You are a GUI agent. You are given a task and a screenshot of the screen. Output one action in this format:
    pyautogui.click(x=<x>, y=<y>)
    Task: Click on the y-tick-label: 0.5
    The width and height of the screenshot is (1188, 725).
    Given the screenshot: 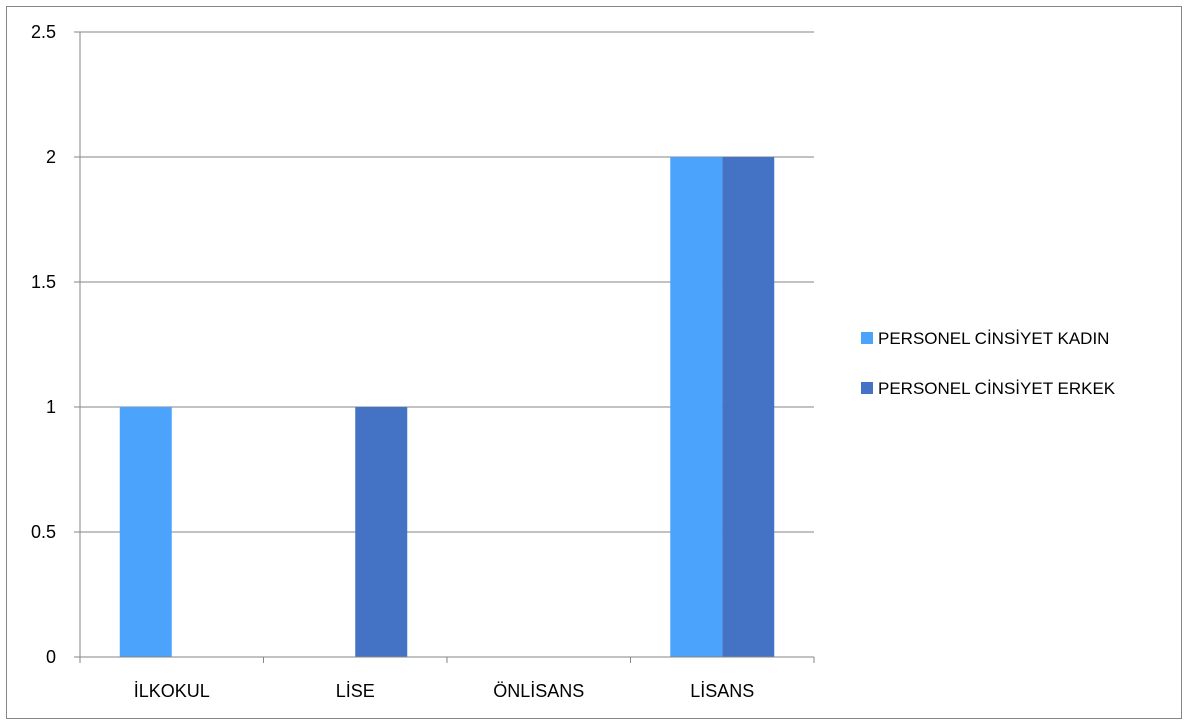 What is the action you would take?
    pyautogui.click(x=43, y=532)
    